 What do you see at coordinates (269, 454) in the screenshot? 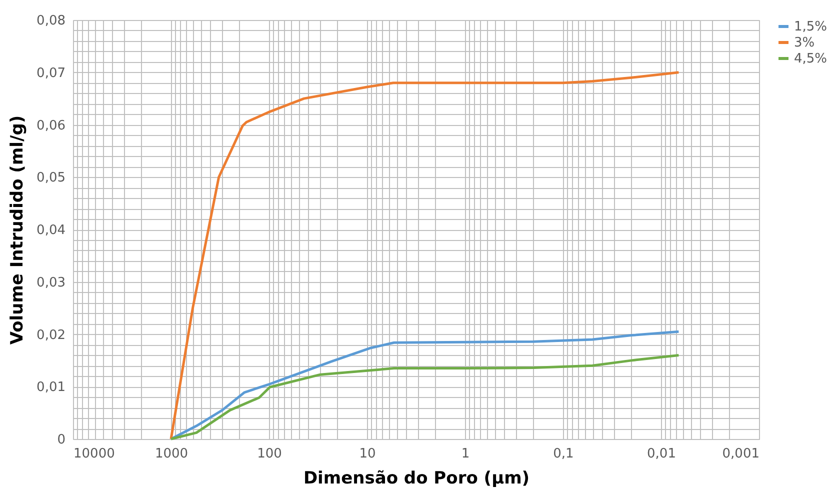
I see `x-tick-label: 100` at bounding box center [269, 454].